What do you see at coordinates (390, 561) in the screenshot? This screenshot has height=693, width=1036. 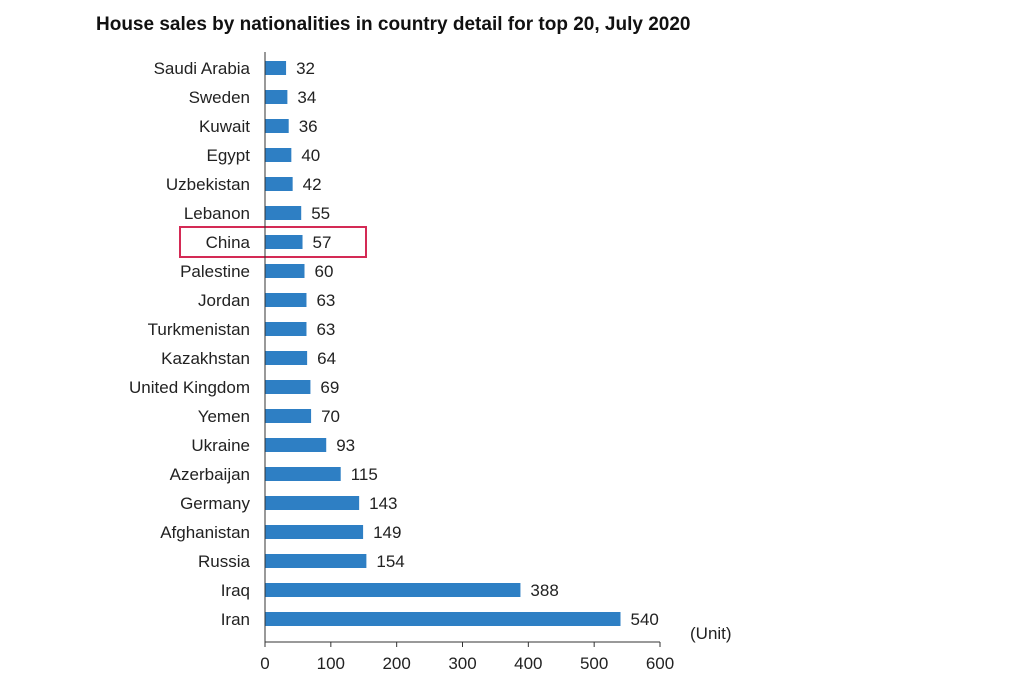 I see `value-label-russia: 154` at bounding box center [390, 561].